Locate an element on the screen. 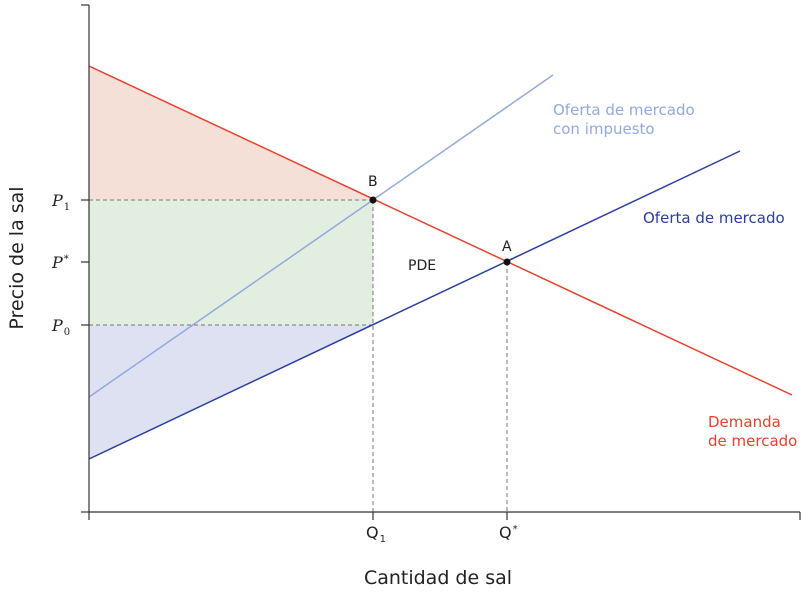  y-tick-label-pstar-sup: * is located at coordinates (66, 259).